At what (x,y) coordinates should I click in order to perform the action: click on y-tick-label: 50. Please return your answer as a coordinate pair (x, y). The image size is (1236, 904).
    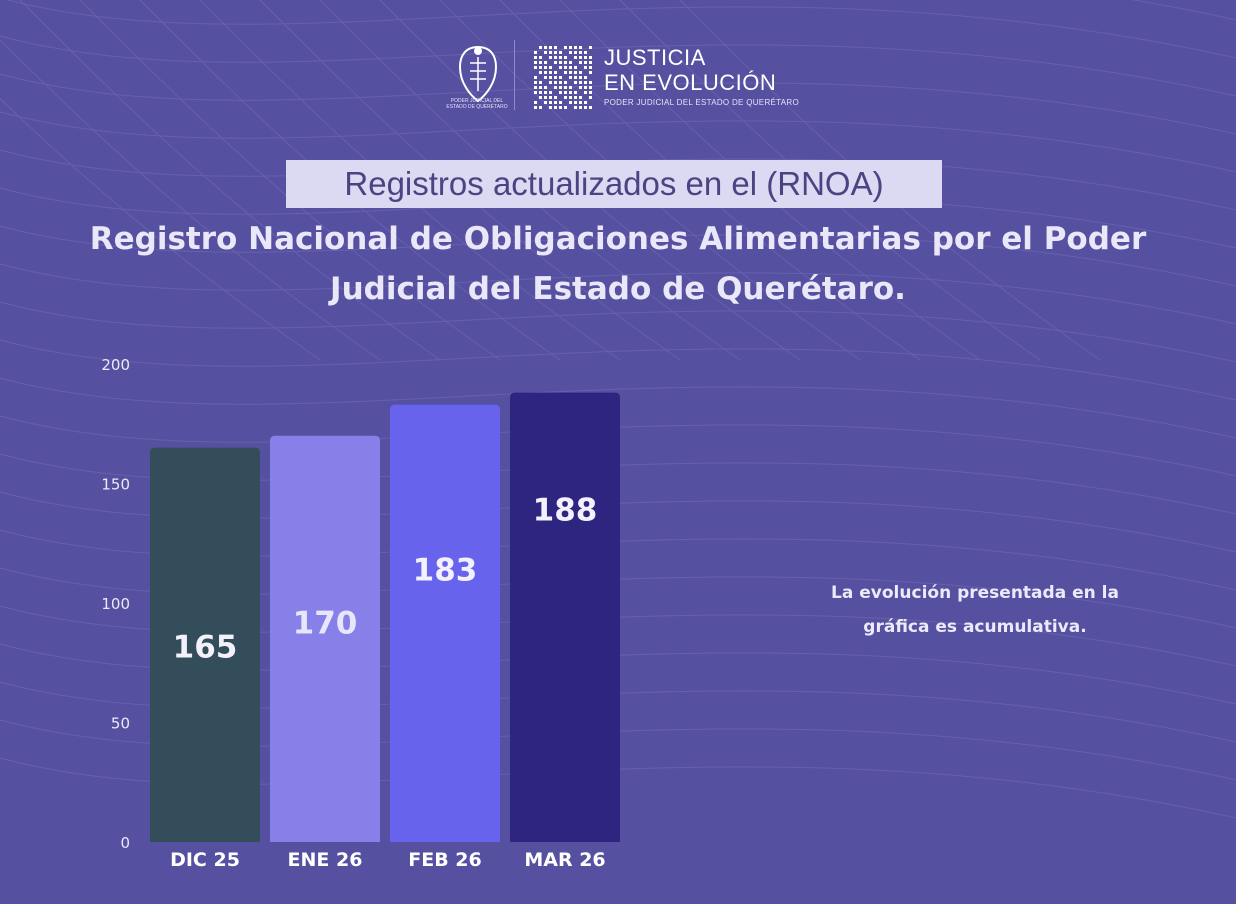
    Looking at the image, I should click on (120, 724).